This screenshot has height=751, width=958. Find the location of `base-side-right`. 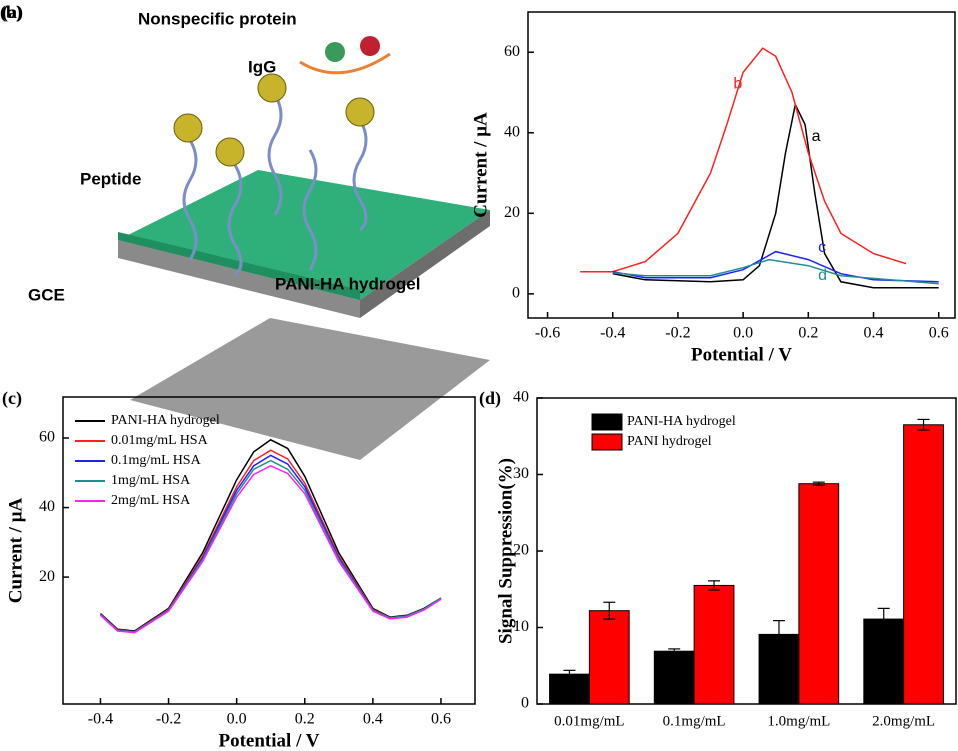

base-side-right is located at coordinates (425, 264).